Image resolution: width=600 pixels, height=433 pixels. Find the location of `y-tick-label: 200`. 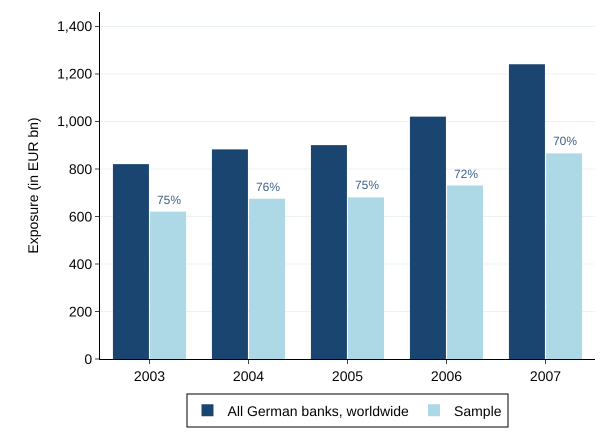

y-tick-label: 200 is located at coordinates (80, 311).